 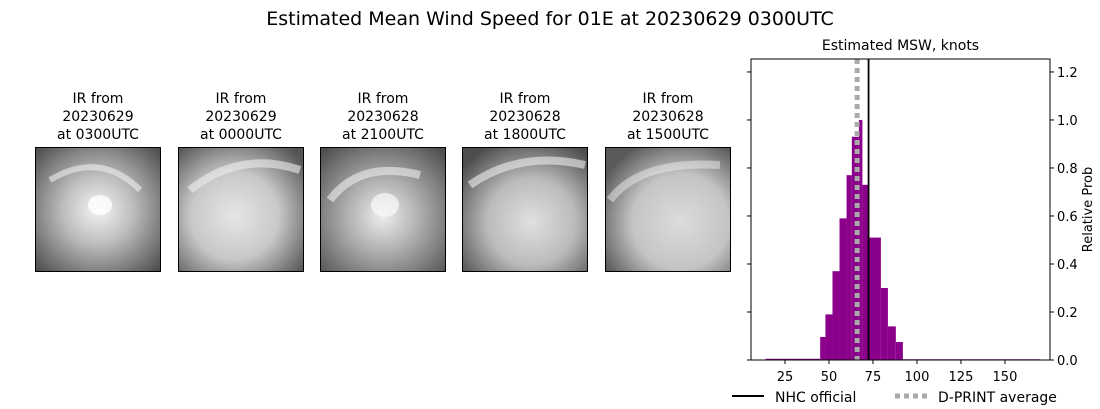 What do you see at coordinates (815, 398) in the screenshot?
I see `legend-label: NHC official` at bounding box center [815, 398].